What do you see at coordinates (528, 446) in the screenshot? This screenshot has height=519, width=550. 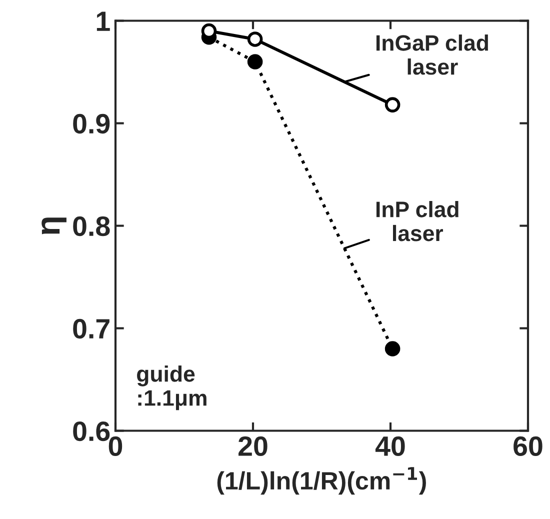 I see `x-tick-label: 60` at bounding box center [528, 446].